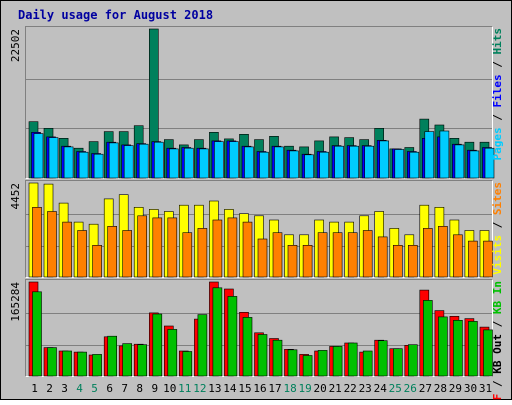 This screenshot has height=405, width=512. What do you see at coordinates (79, 388) in the screenshot?
I see `day-label-4: 4` at bounding box center [79, 388].